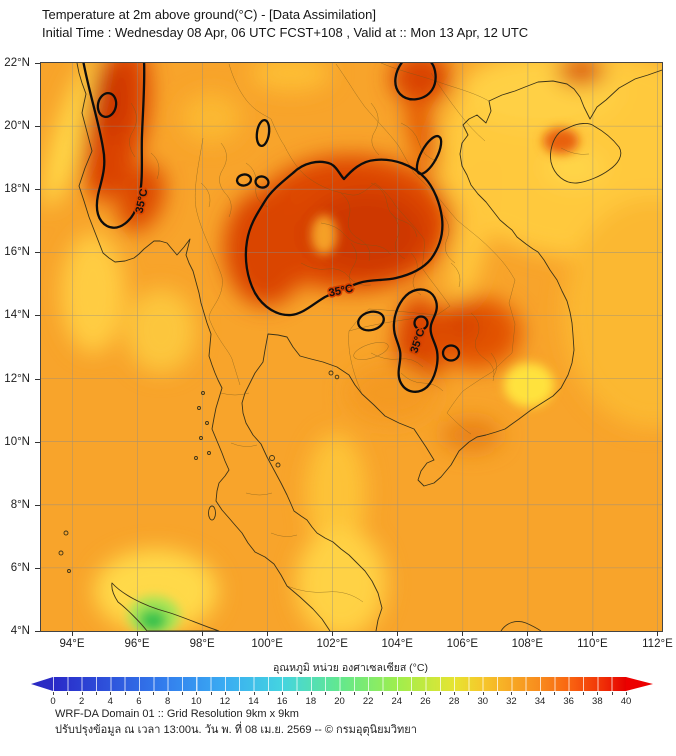 The height and width of the screenshot is (756, 676). I want to click on lon-tick-label: 100°E, so click(267, 644).